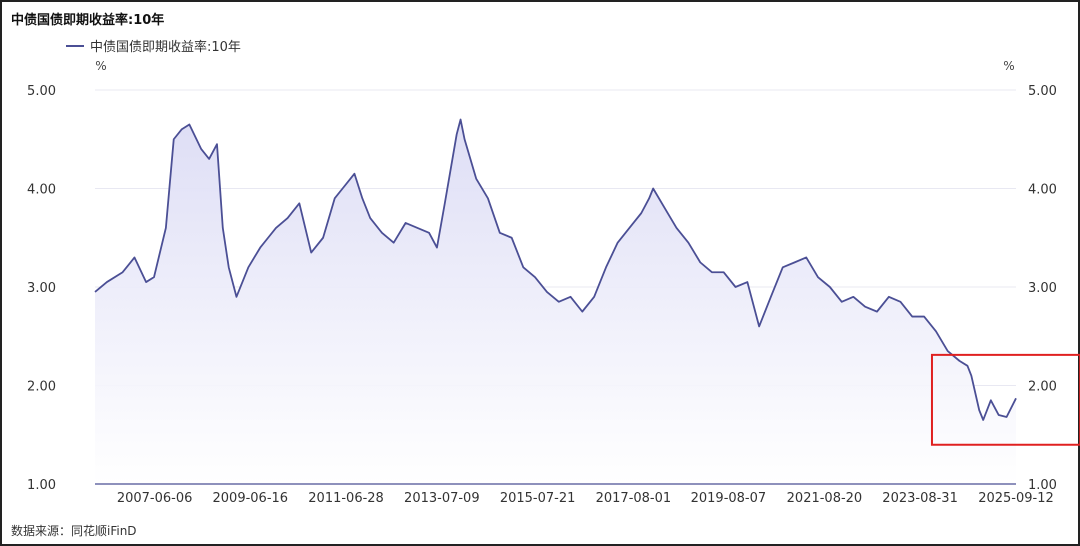 This screenshot has height=546, width=1080. I want to click on x-tick-label: 2019-08-07, so click(729, 498).